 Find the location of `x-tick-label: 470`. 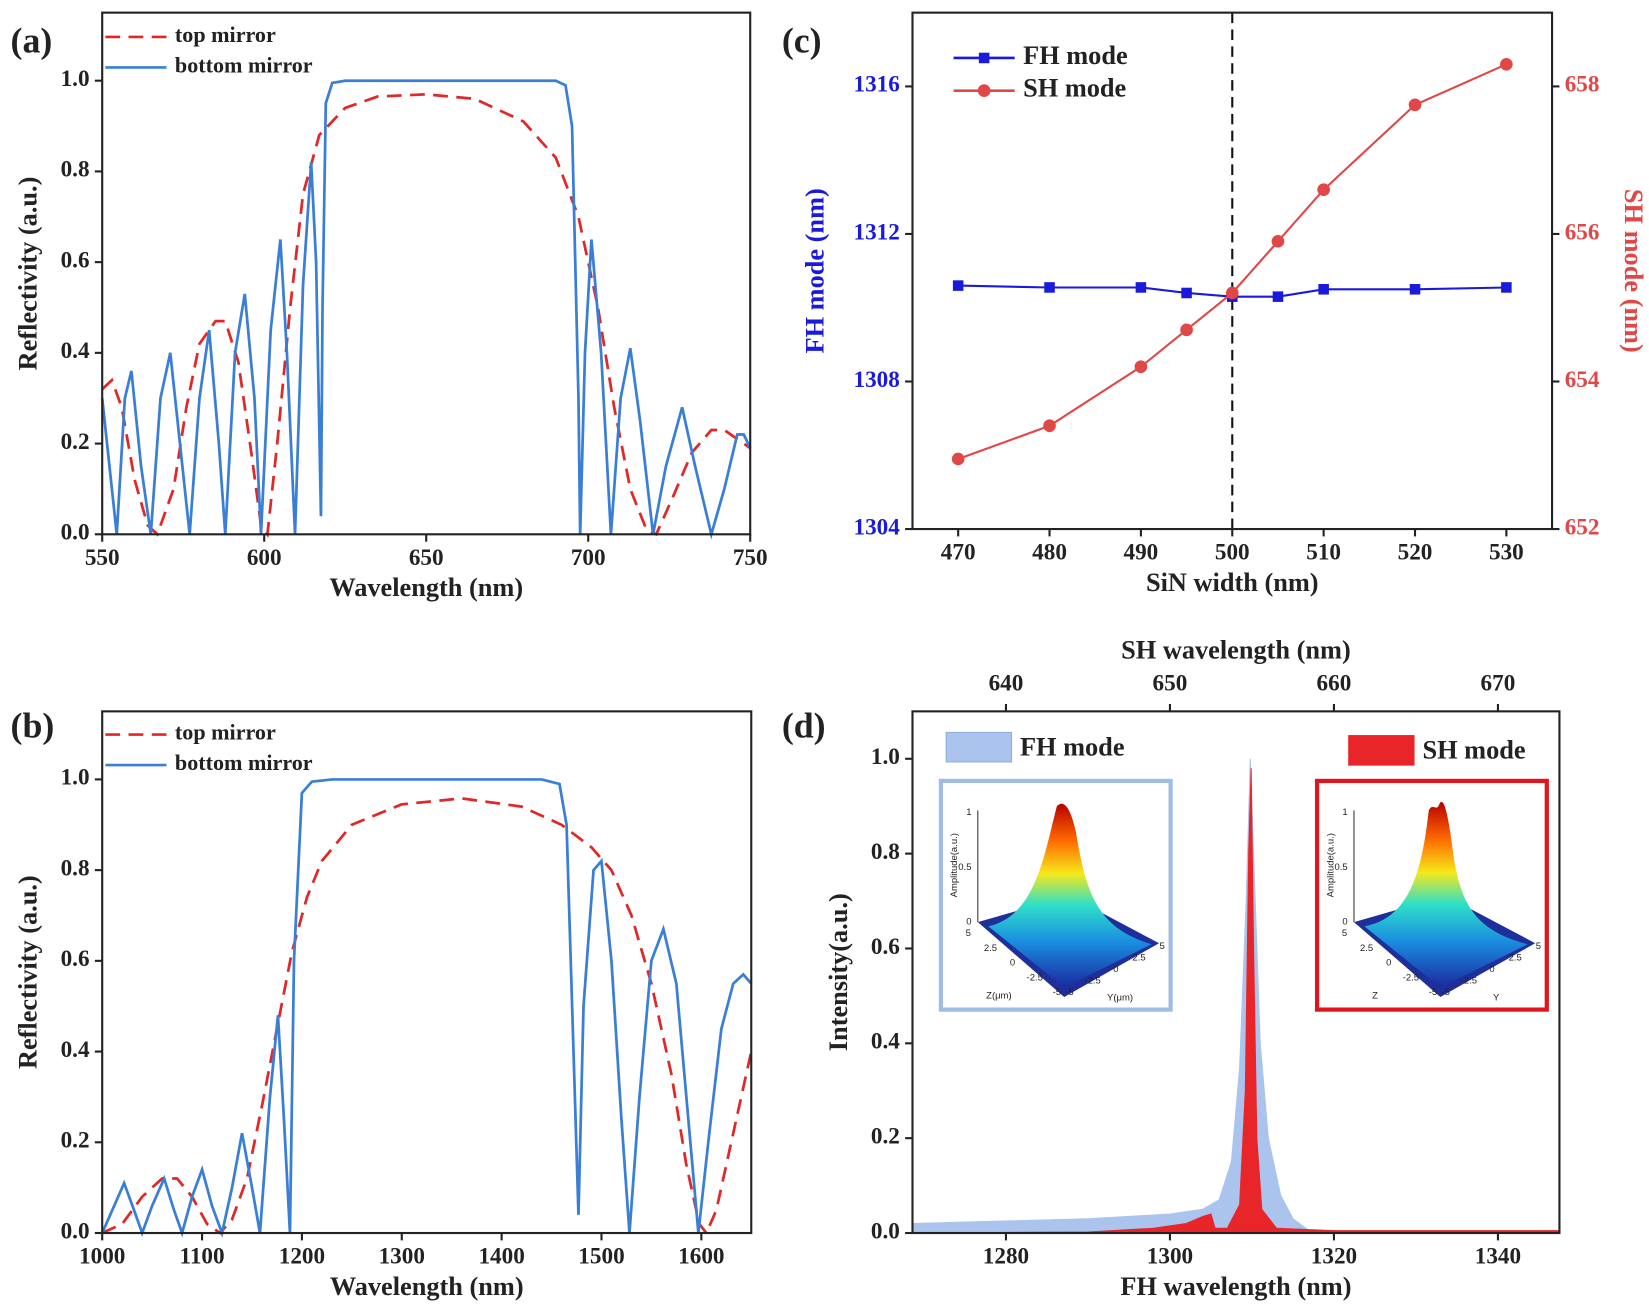

x-tick-label: 470 is located at coordinates (958, 553).